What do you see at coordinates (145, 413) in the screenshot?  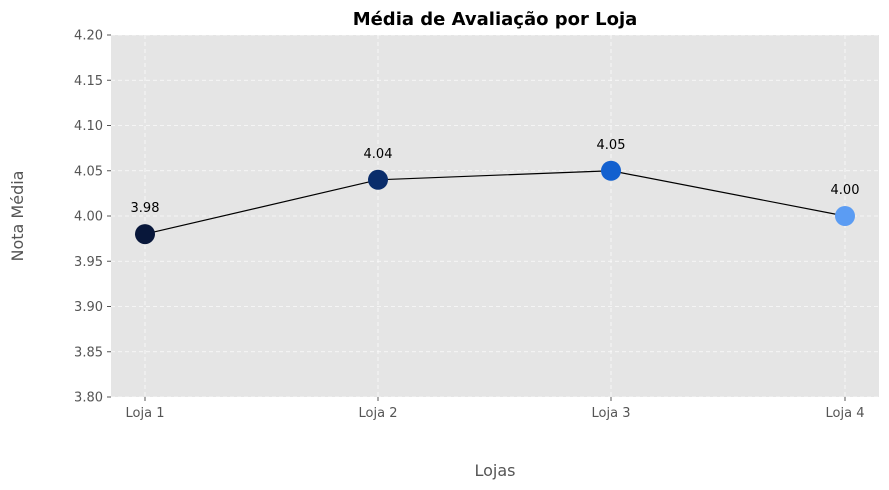 I see `x-tick-label: Loja 1` at bounding box center [145, 413].